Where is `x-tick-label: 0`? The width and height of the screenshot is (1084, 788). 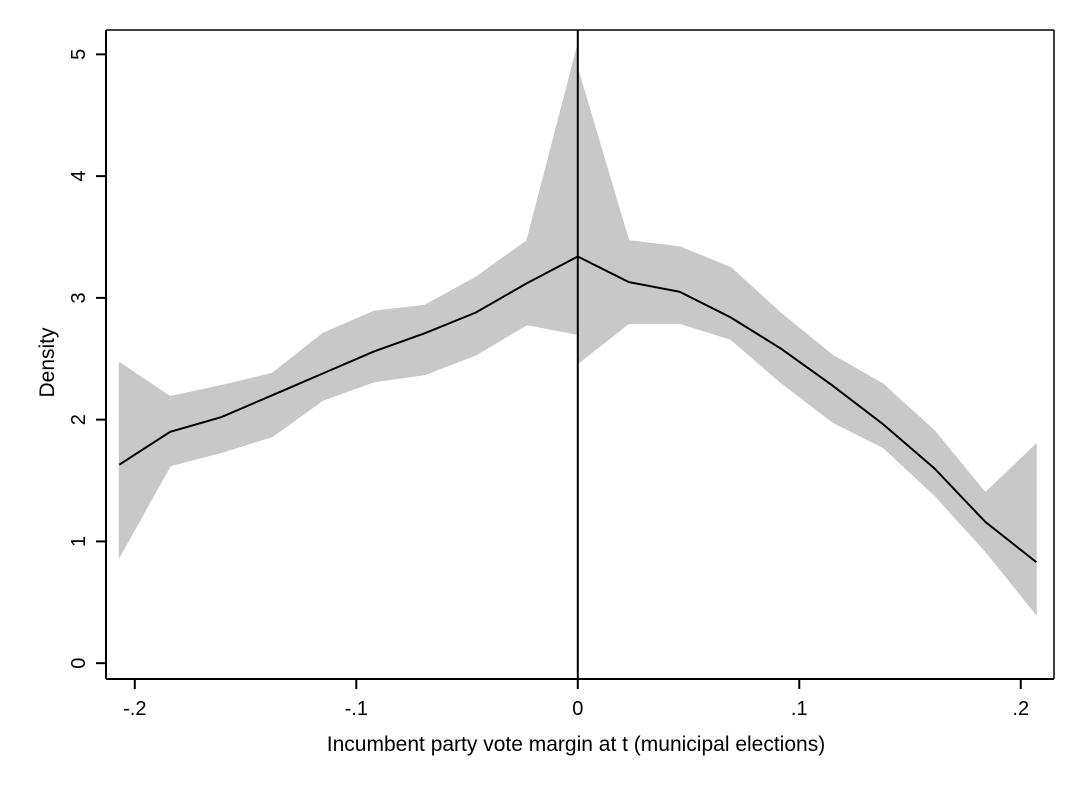
x-tick-label: 0 is located at coordinates (577, 709).